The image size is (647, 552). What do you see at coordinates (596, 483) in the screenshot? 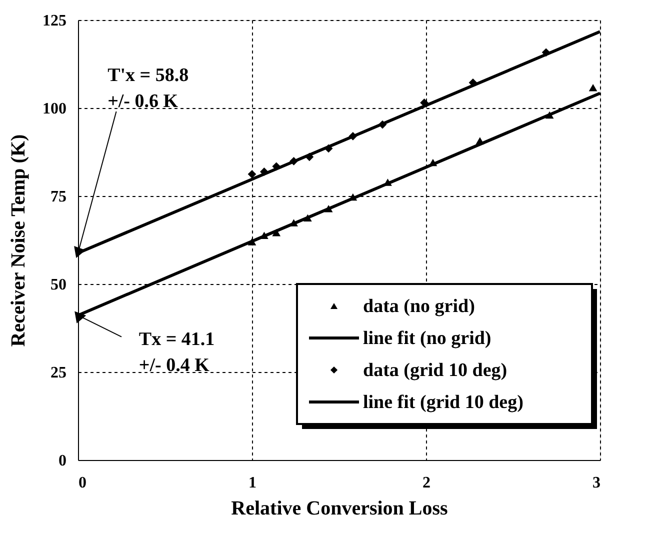
I see `x-tick-label: 3` at bounding box center [596, 483].